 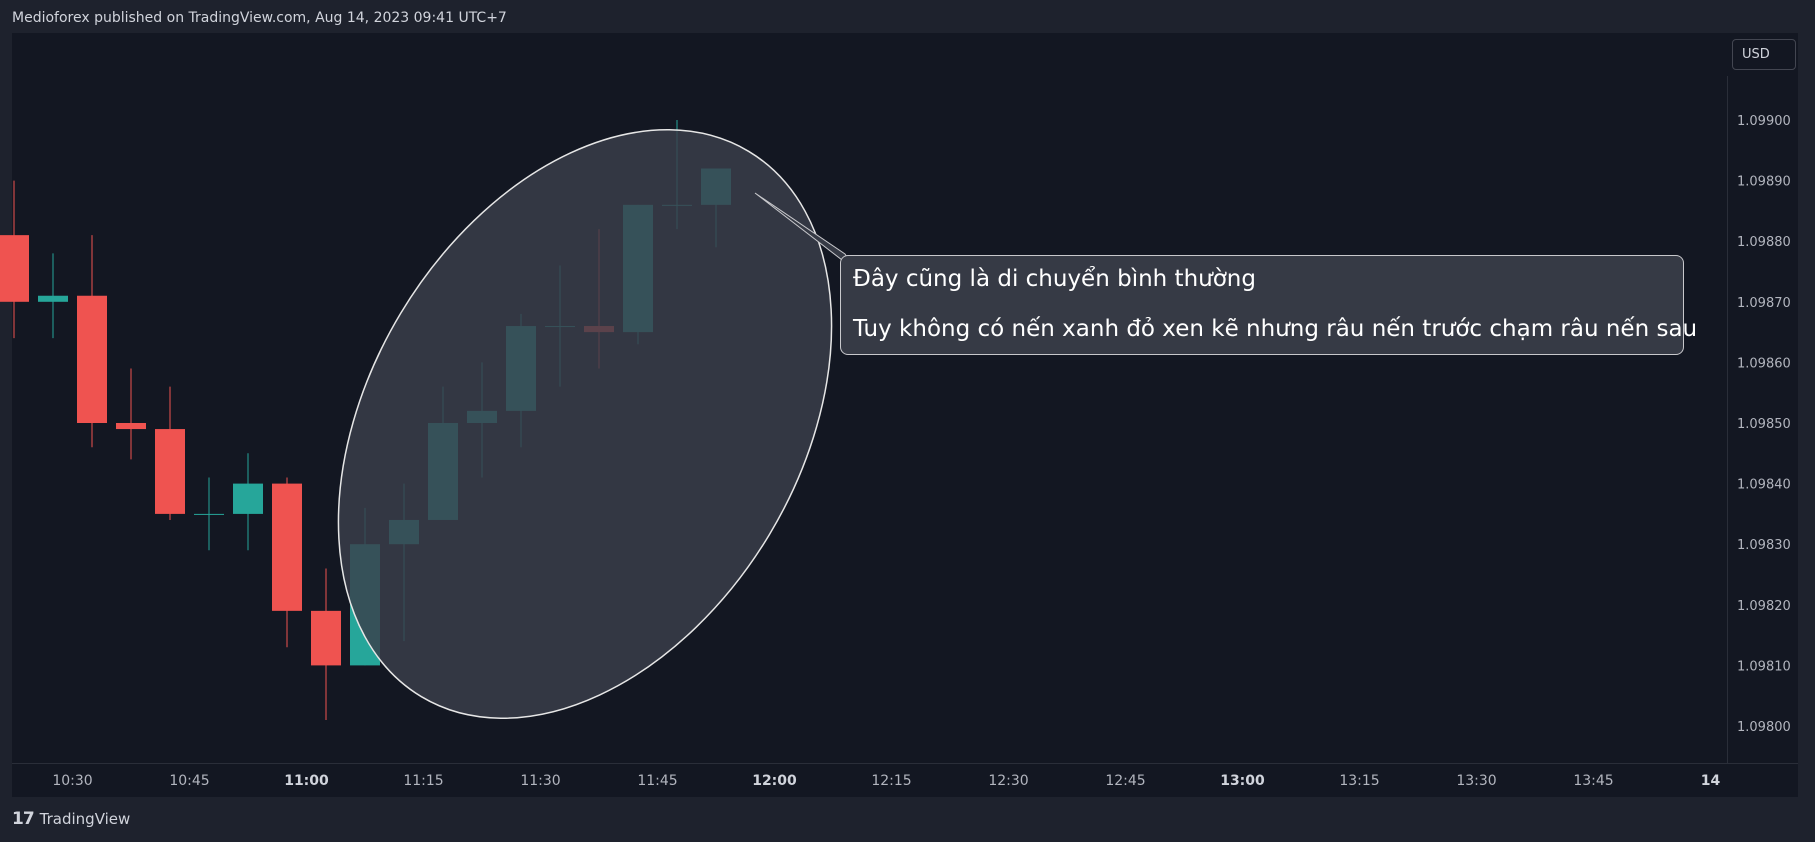 What do you see at coordinates (1764, 363) in the screenshot?
I see `price-tick-label: 1.09860` at bounding box center [1764, 363].